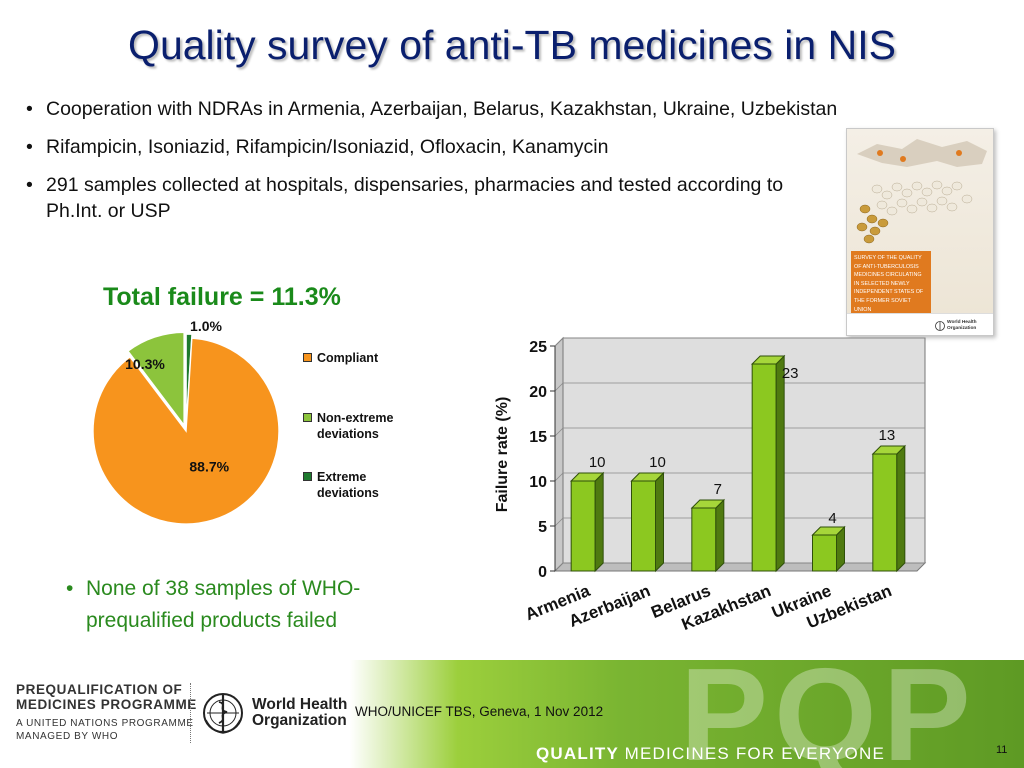 The width and height of the screenshot is (1024, 768). What do you see at coordinates (106, 704) in the screenshot?
I see `programme-line: MEDICINES PROGRAMME` at bounding box center [106, 704].